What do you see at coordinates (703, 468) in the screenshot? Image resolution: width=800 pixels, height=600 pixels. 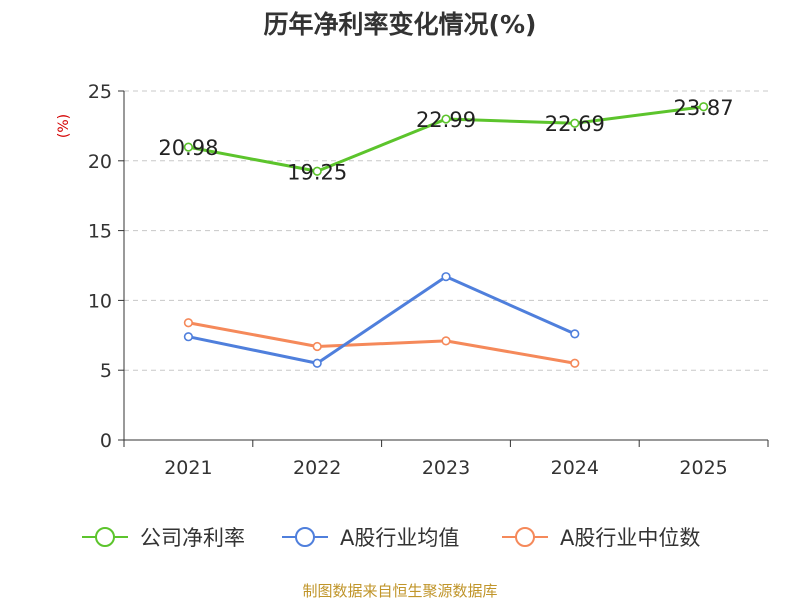 I see `x-tick-label: 2025` at bounding box center [703, 468].